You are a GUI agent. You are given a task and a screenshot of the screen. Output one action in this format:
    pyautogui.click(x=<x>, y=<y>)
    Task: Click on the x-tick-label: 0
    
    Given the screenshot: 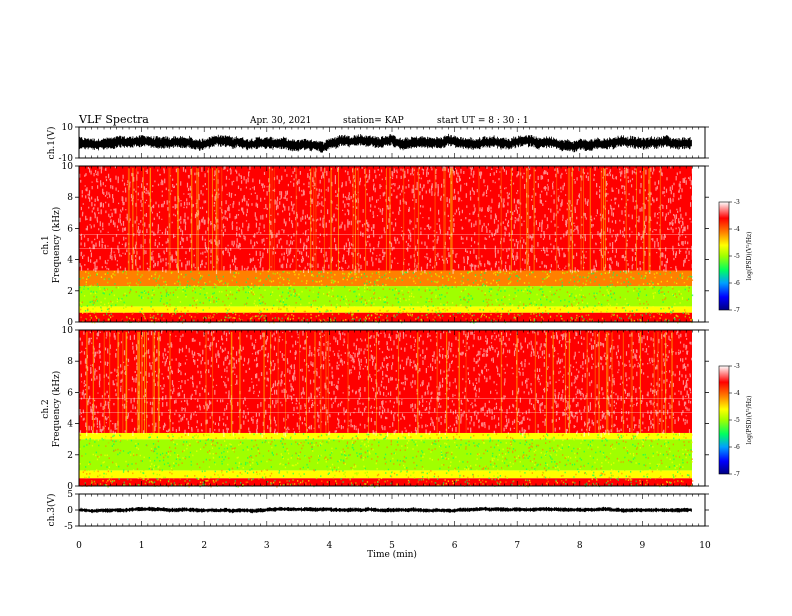 What is the action you would take?
    pyautogui.click(x=79, y=546)
    